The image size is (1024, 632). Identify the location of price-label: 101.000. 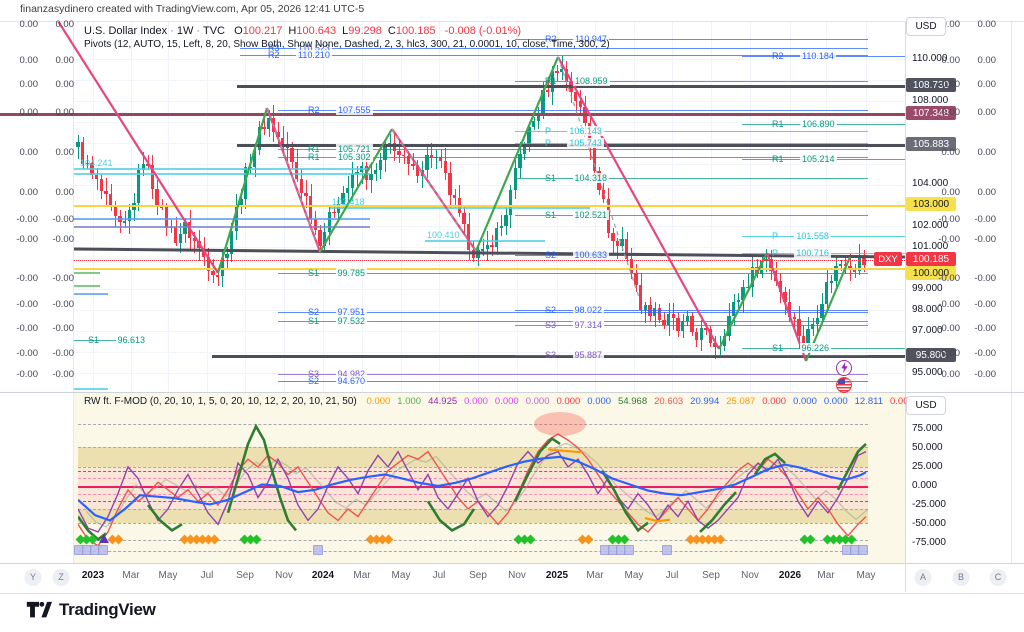
(930, 246).